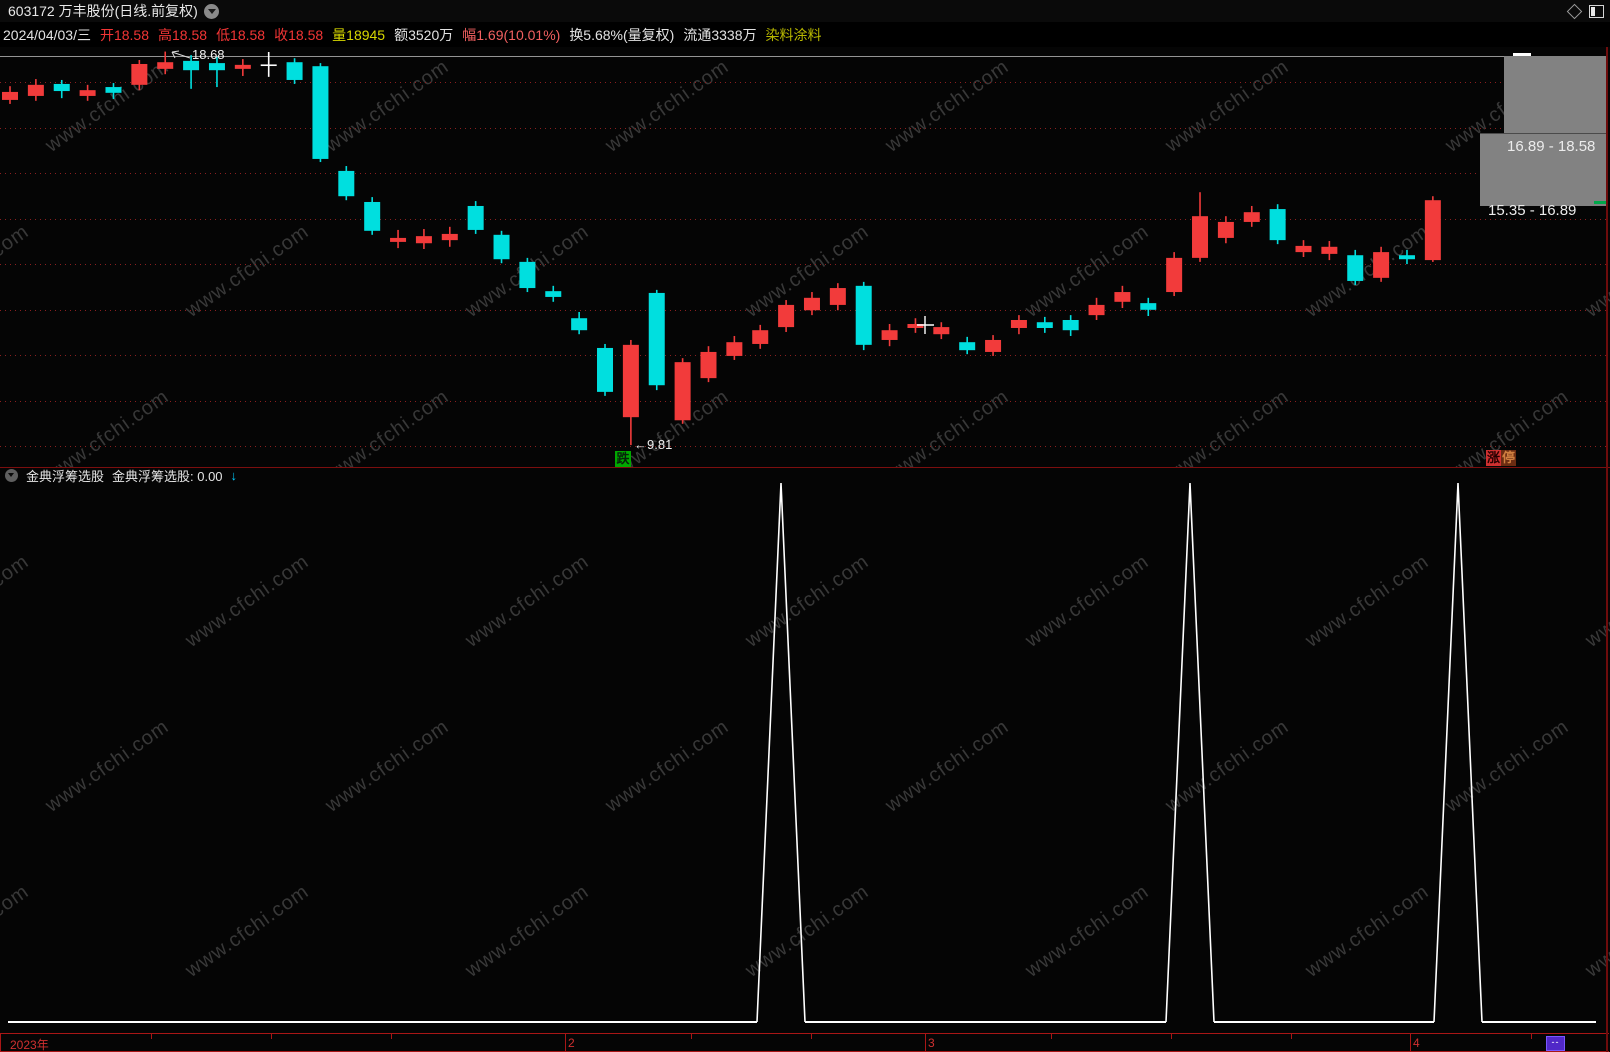 The image size is (1610, 1052). I want to click on price-range-box-upper, so click(1555, 94).